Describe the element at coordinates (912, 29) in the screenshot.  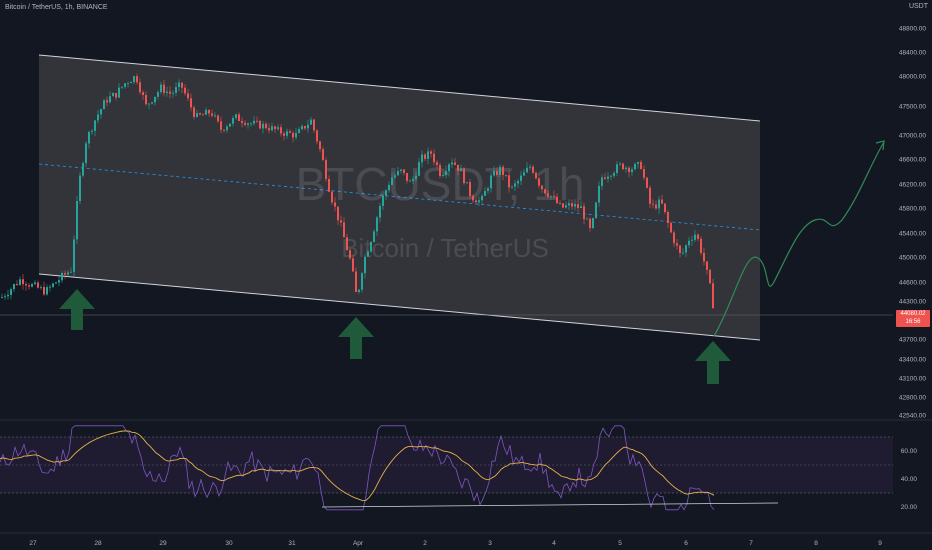
I see `price-tick-label: 48800.00` at that location.